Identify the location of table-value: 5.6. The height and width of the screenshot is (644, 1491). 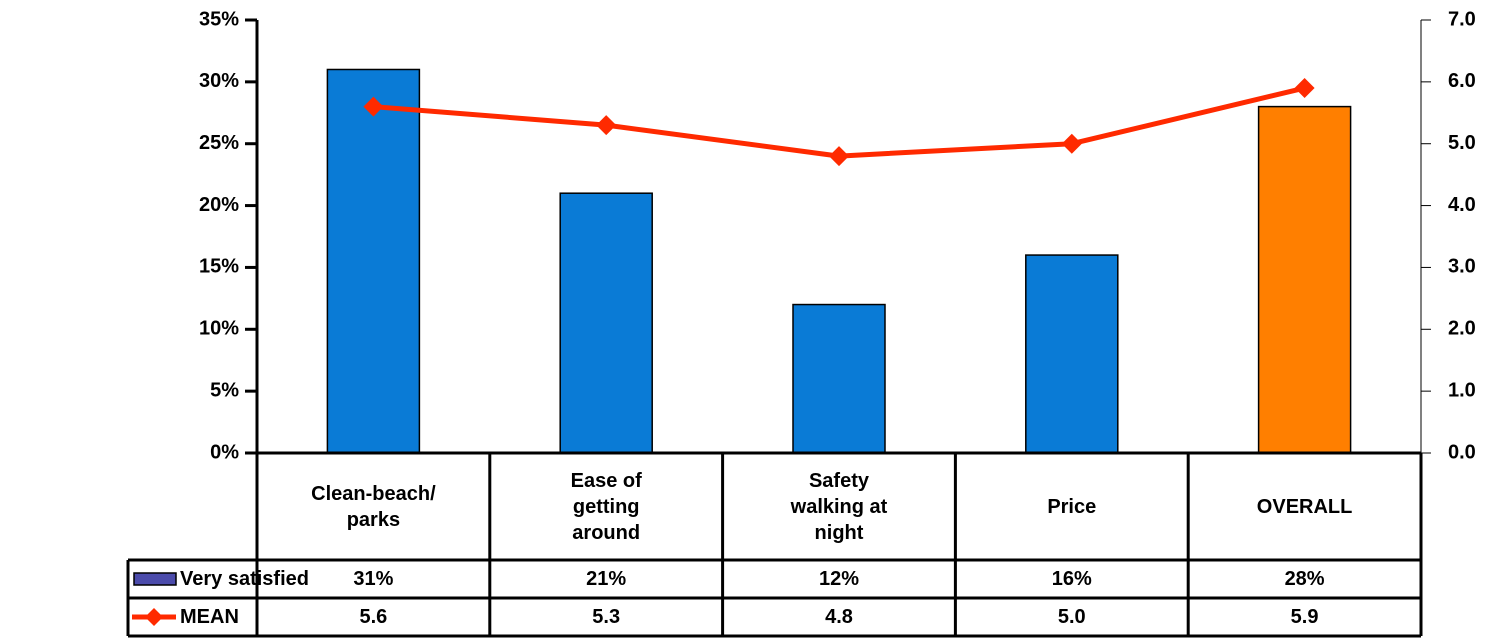
(373, 617).